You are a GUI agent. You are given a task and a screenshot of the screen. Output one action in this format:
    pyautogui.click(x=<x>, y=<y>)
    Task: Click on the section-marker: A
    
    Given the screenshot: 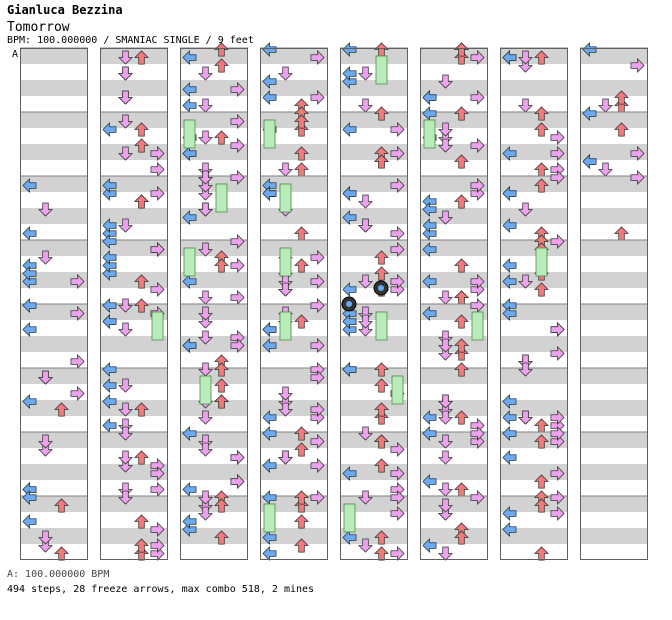 What is the action you would take?
    pyautogui.click(x=15, y=54)
    